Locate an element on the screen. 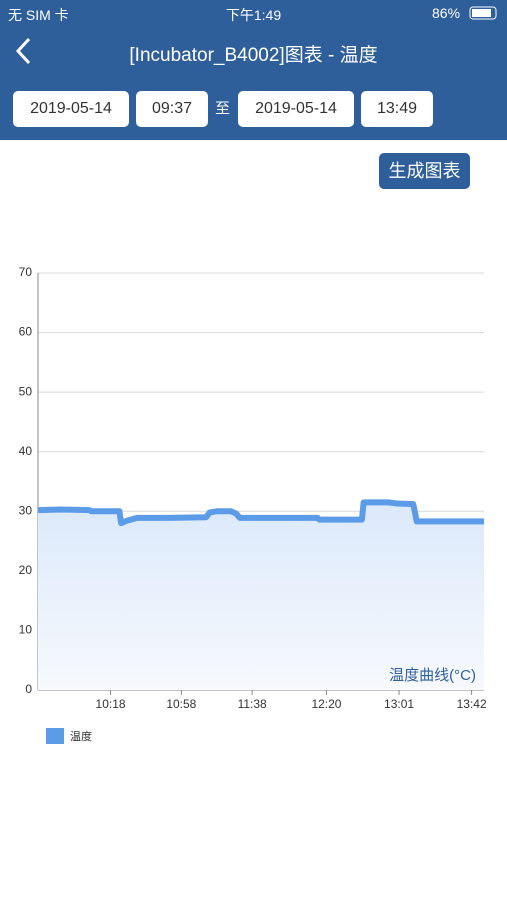 The width and height of the screenshot is (507, 900). y-tick-label: 40 is located at coordinates (26, 451).